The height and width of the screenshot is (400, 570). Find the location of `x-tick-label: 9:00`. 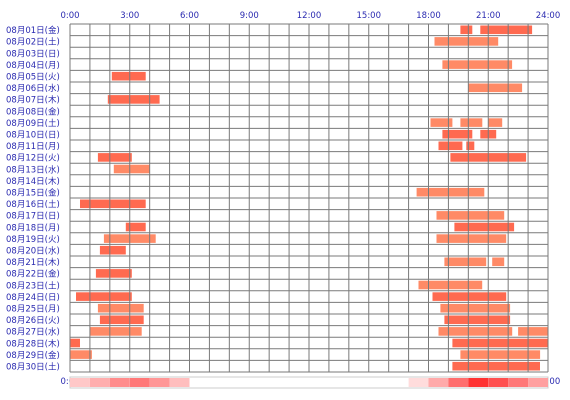

x-tick-label: 9:00 is located at coordinates (249, 16).